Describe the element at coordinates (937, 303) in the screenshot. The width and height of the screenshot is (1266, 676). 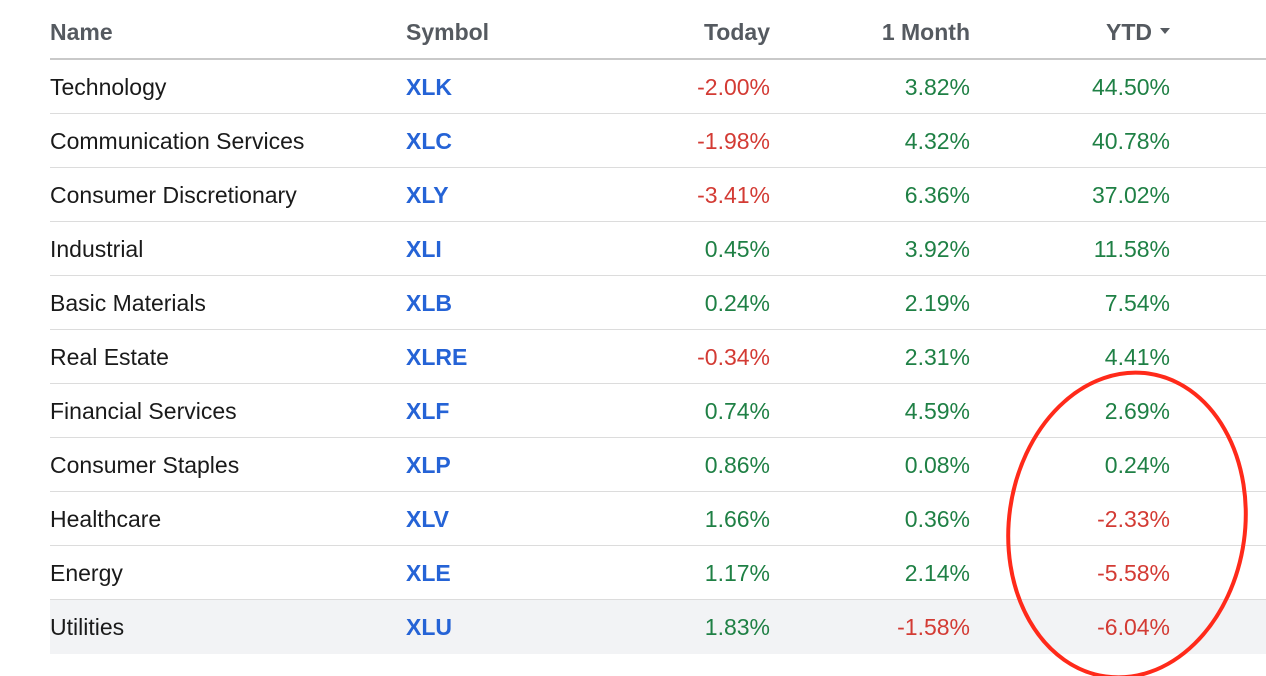
I see `one-month-change: 2.19%` at that location.